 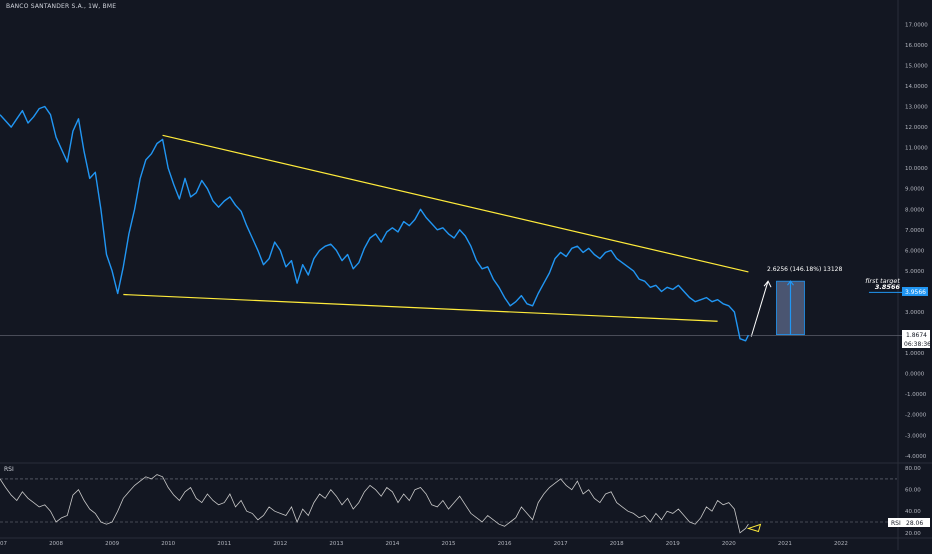 I want to click on x-tick-label: 2010, so click(x=168, y=544).